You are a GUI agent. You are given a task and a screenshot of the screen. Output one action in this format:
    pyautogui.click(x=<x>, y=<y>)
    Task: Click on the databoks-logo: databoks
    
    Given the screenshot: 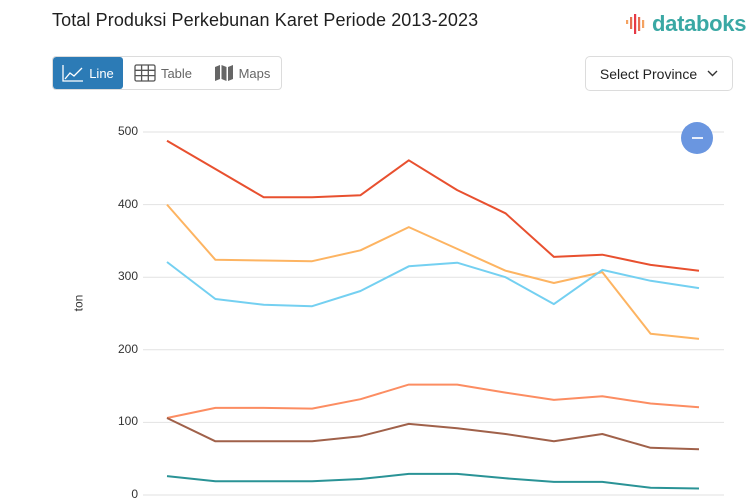 What is the action you would take?
    pyautogui.click(x=685, y=24)
    